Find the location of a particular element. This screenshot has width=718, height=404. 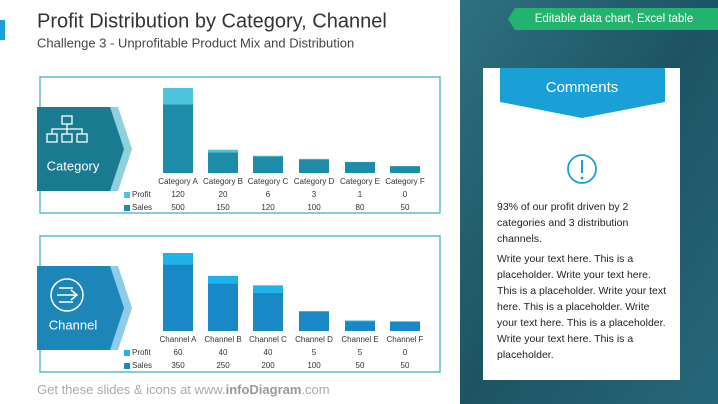

data-label: 350 is located at coordinates (178, 365).